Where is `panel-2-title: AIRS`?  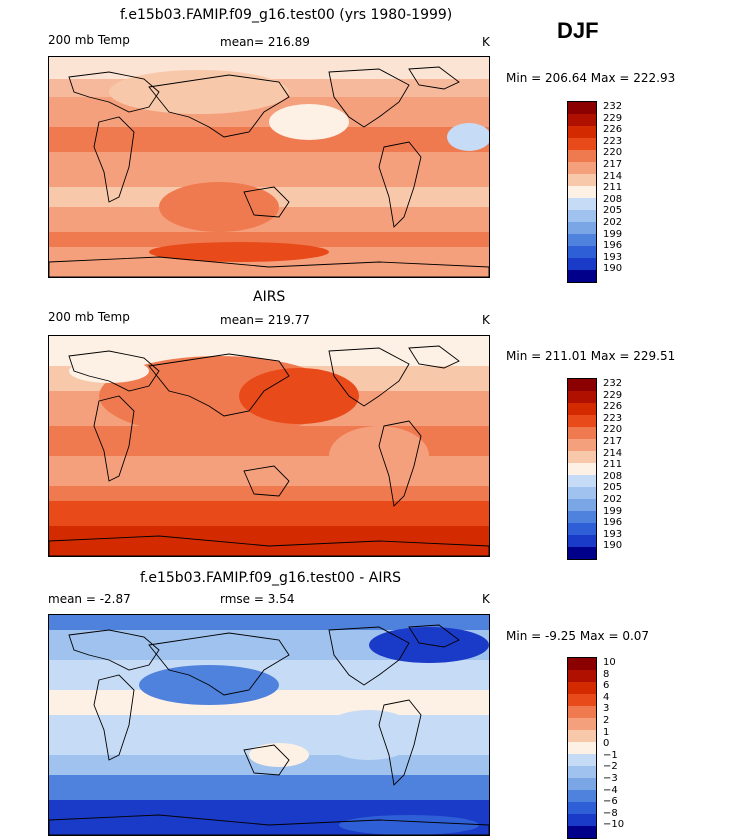 panel-2-title: AIRS is located at coordinates (269, 297).